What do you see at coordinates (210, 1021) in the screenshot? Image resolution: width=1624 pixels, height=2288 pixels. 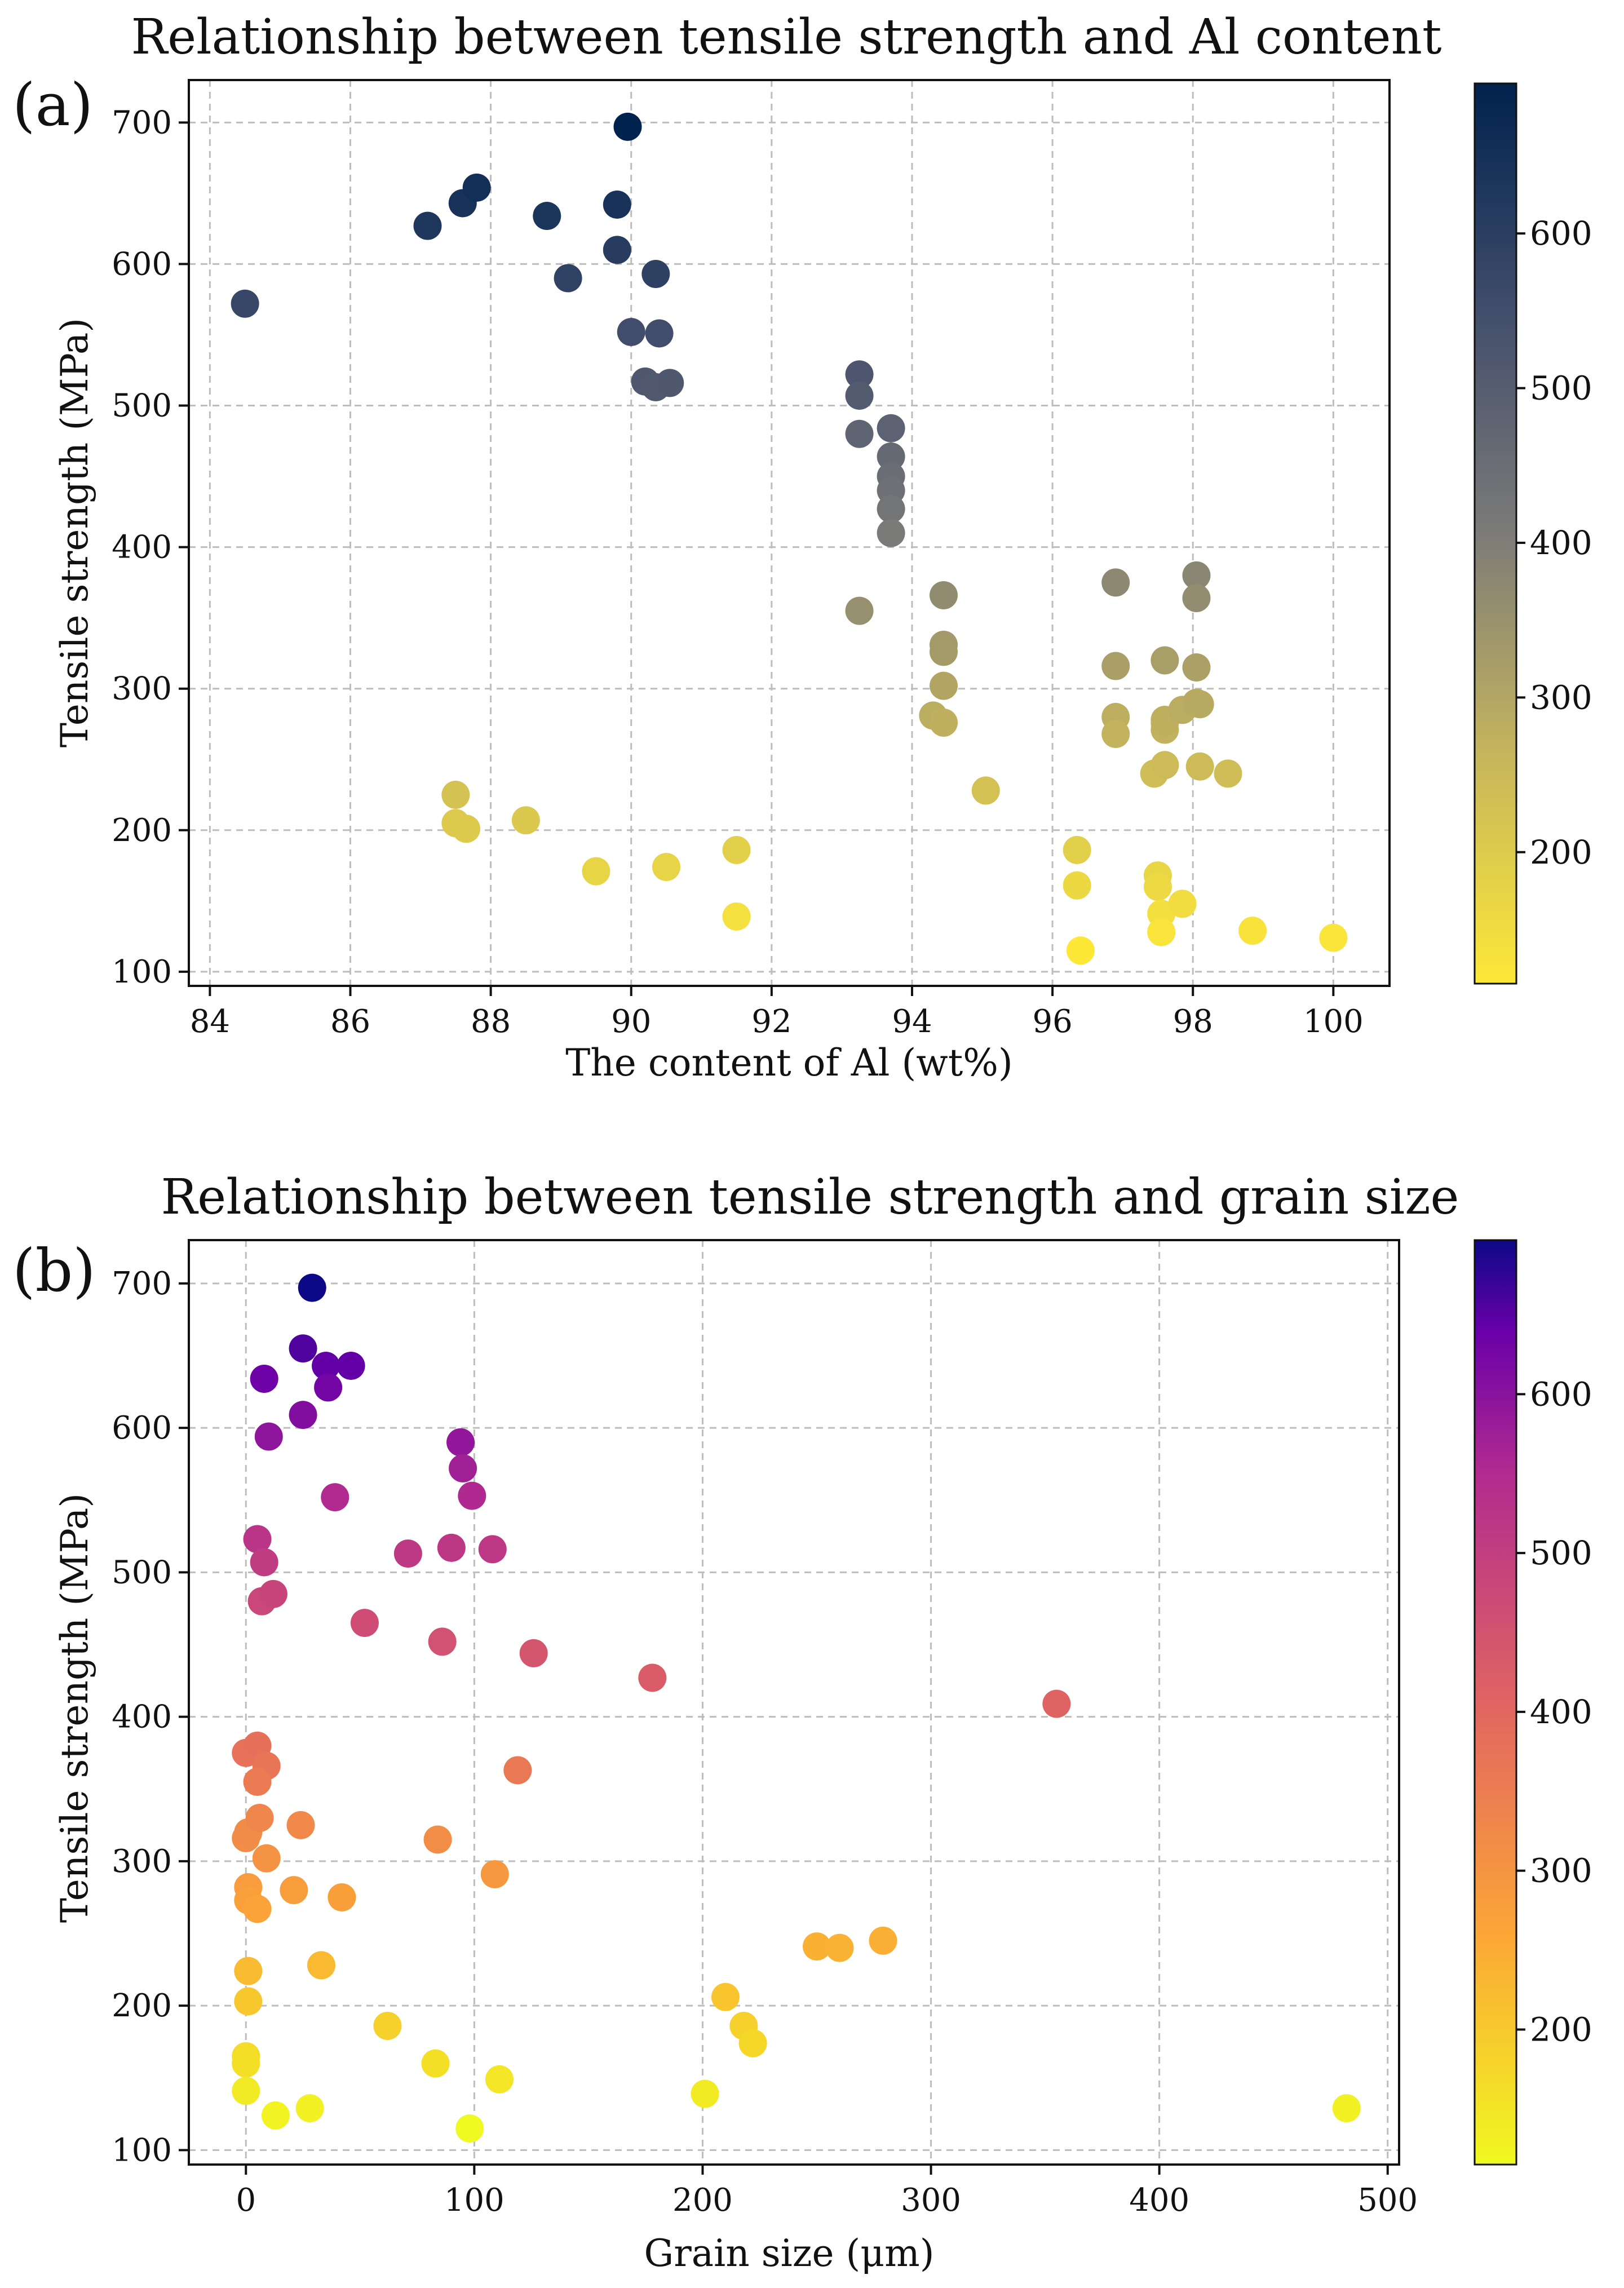 I see `x-tick-label: 84` at bounding box center [210, 1021].